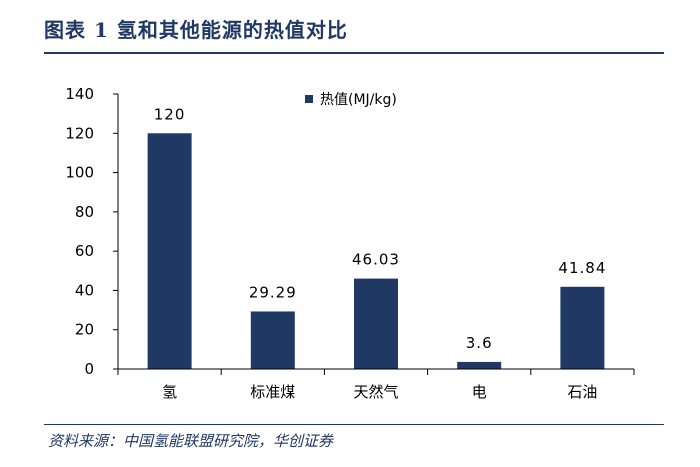 This screenshot has width=700, height=467. I want to click on data-label: 120, so click(170, 114).